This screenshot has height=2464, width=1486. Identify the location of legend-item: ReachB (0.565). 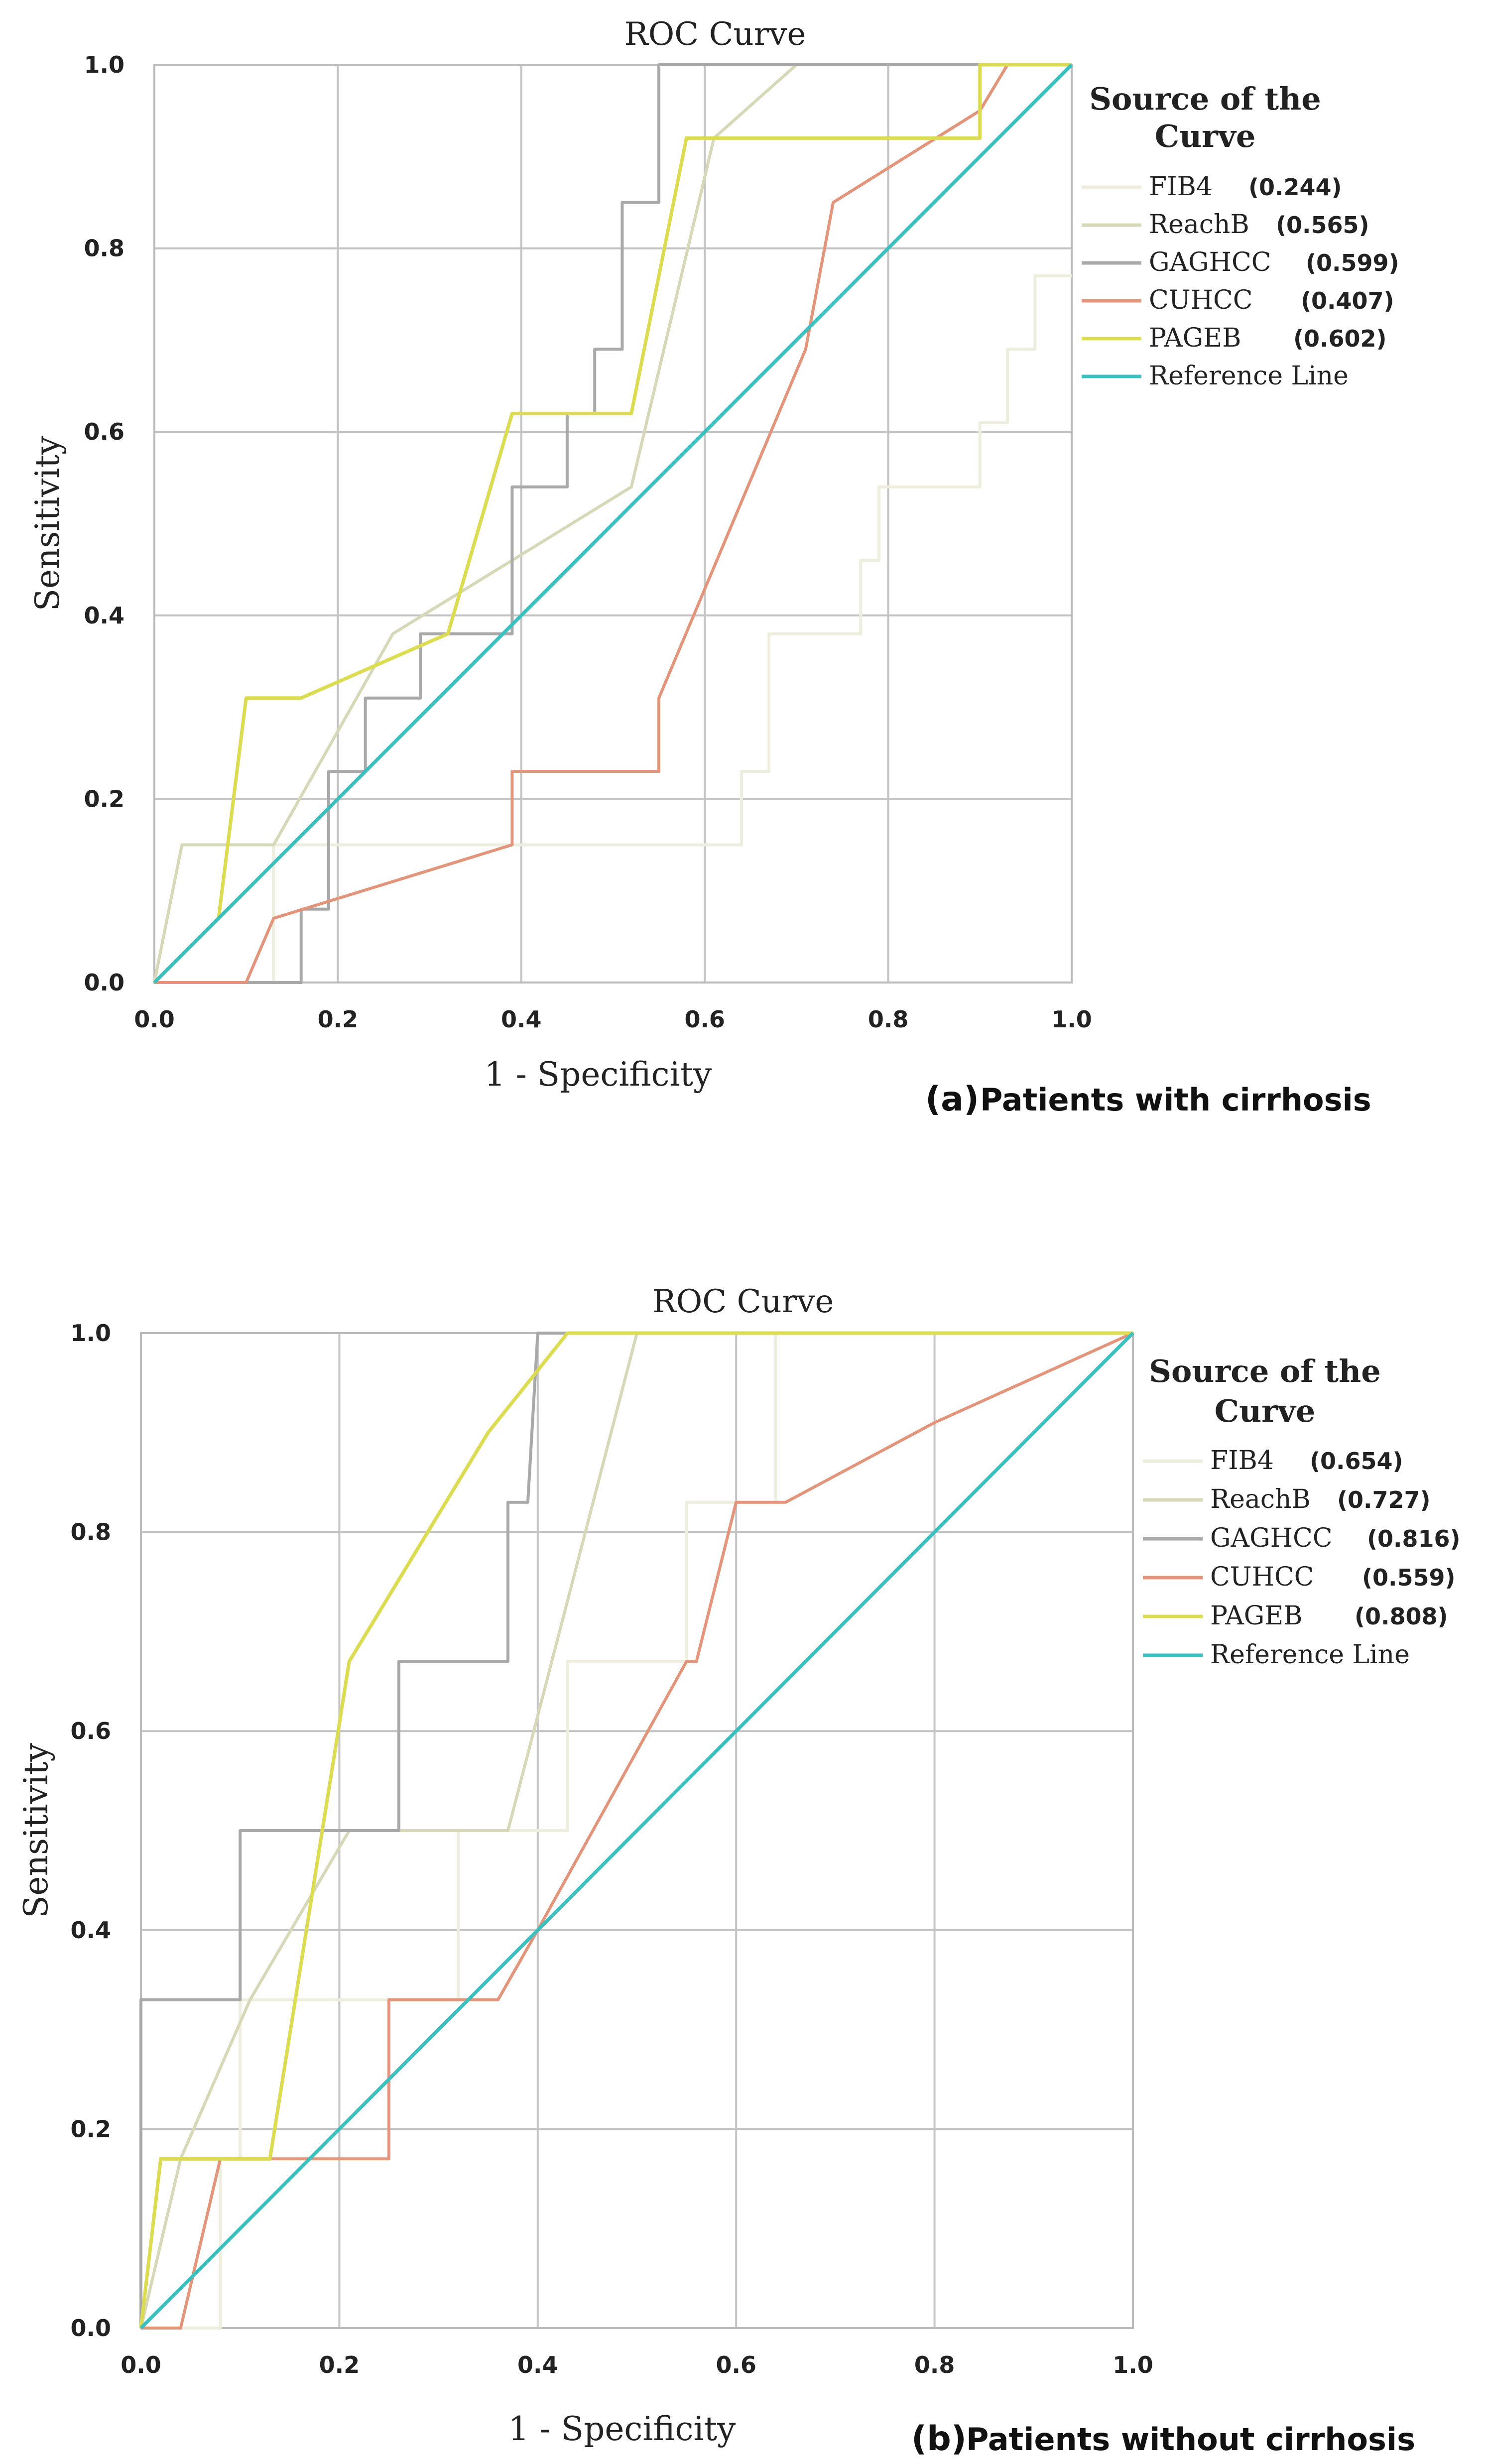
(1225, 225).